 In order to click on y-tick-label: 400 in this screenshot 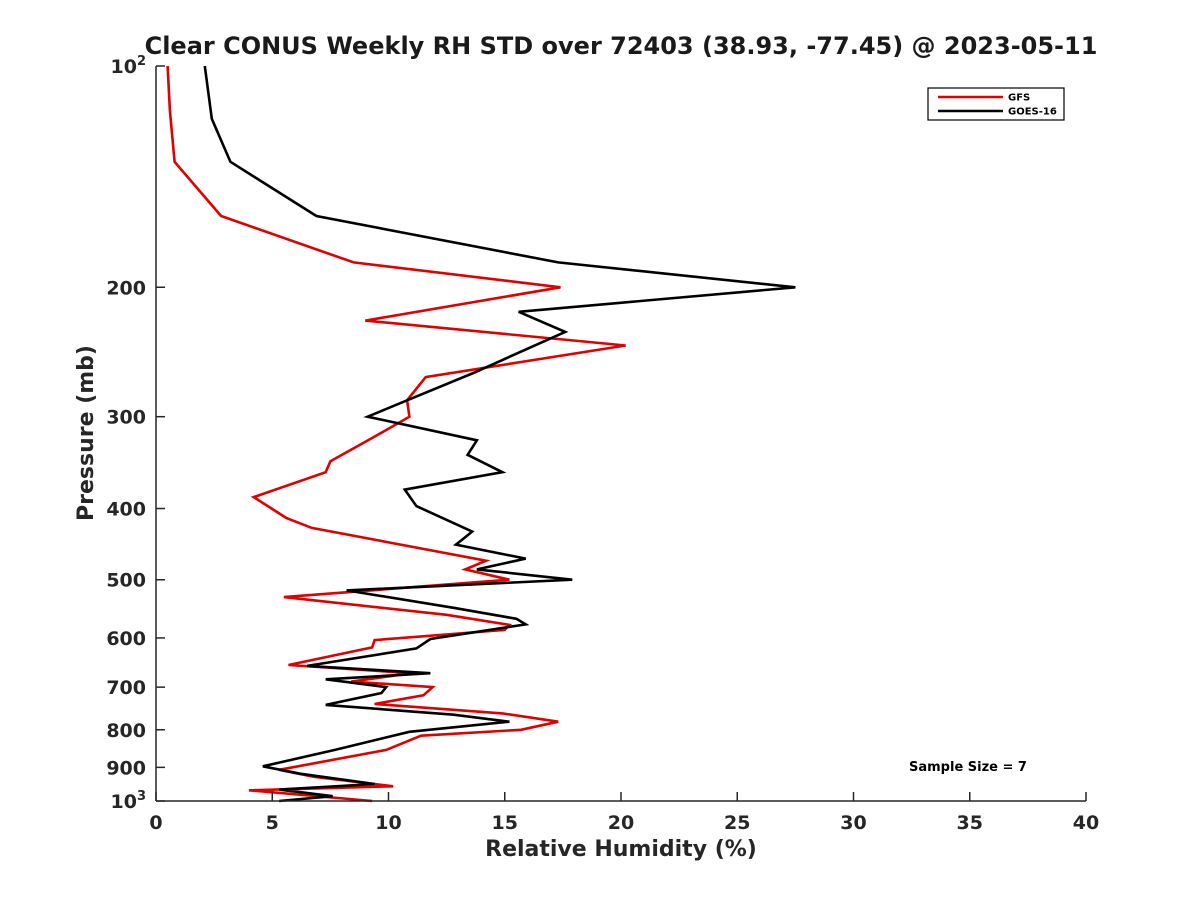, I will do `click(126, 510)`.